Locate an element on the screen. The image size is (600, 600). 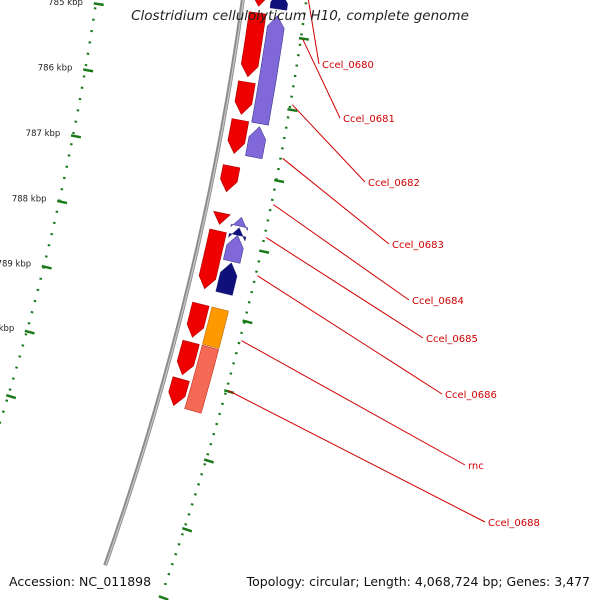
kbp-tick-label: 788 kbp is located at coordinates (29, 200).